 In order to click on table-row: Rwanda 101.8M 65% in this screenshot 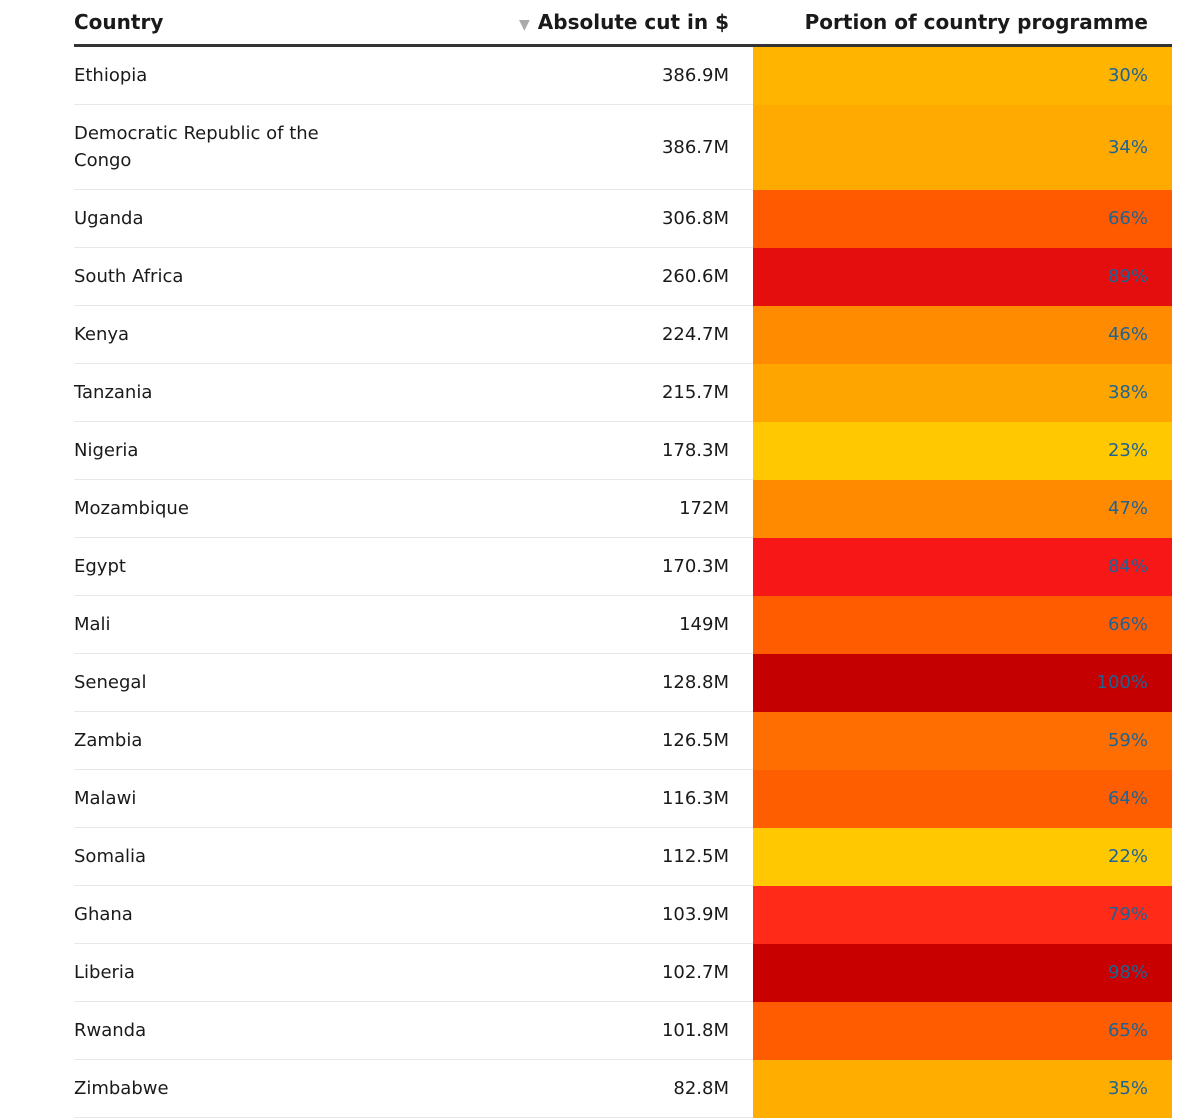, I will do `click(623, 1030)`.